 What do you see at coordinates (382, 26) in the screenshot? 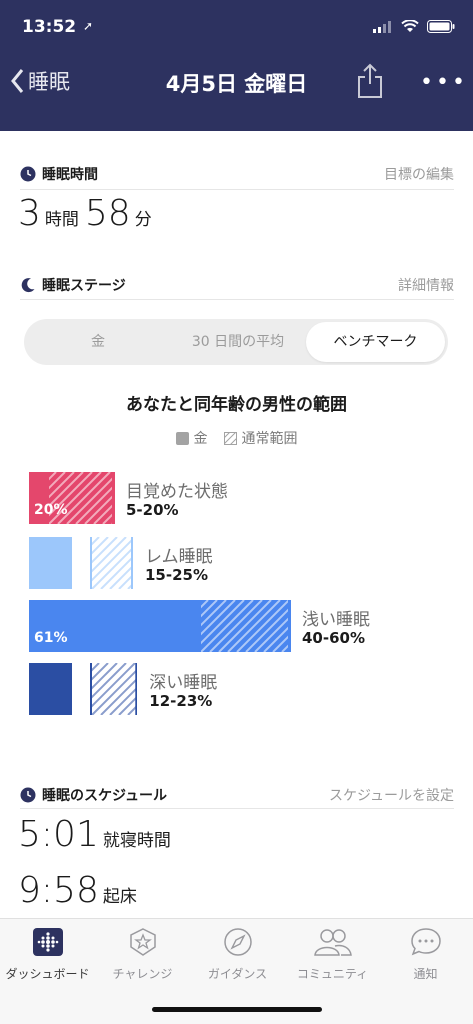
I see `signal-icon` at bounding box center [382, 26].